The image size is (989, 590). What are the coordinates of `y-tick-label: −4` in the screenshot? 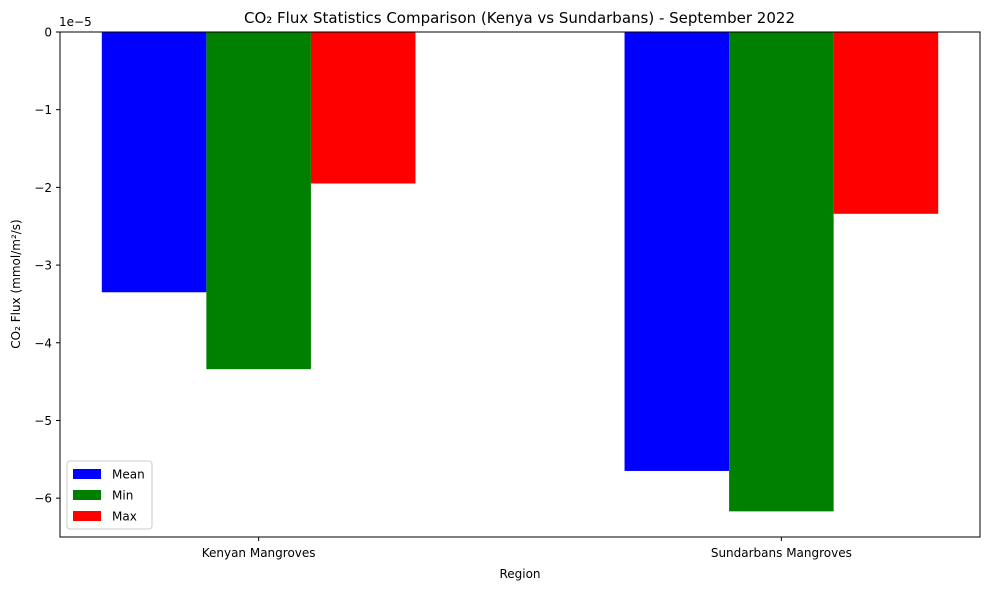 It's located at (43, 343).